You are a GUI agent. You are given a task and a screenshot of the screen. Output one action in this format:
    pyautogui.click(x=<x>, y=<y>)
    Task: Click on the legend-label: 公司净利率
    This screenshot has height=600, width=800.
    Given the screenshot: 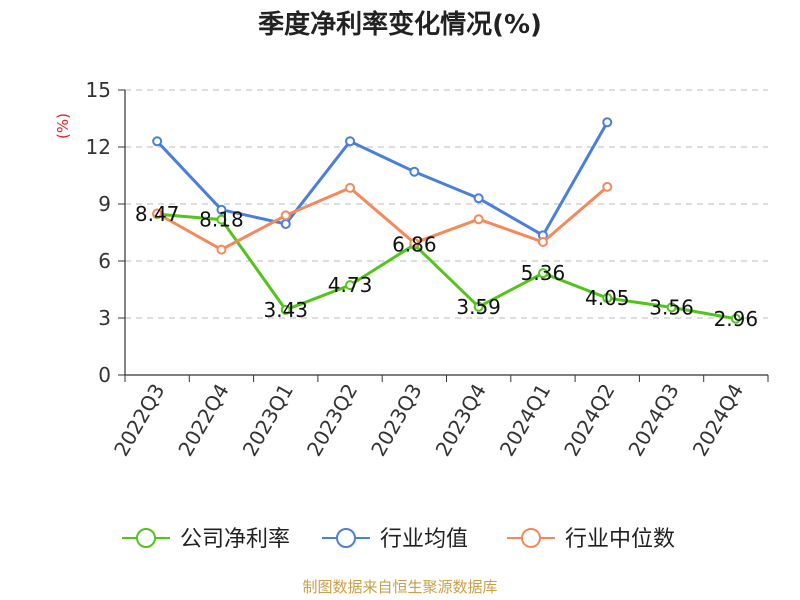 What is the action you would take?
    pyautogui.click(x=235, y=539)
    